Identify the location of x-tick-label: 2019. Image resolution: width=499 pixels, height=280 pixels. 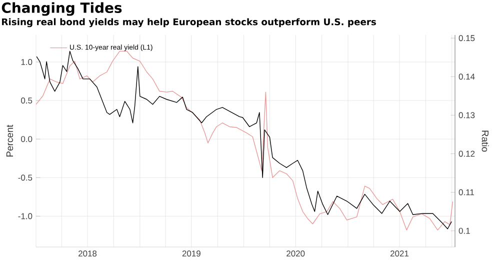
(191, 253).